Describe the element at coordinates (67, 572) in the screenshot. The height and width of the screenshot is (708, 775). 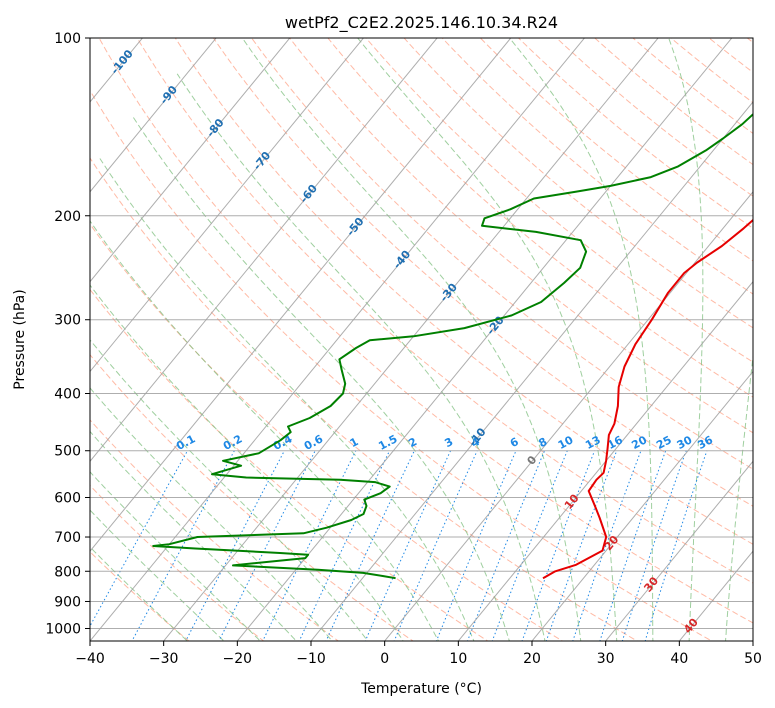
I see `y-tick-label: 800` at that location.